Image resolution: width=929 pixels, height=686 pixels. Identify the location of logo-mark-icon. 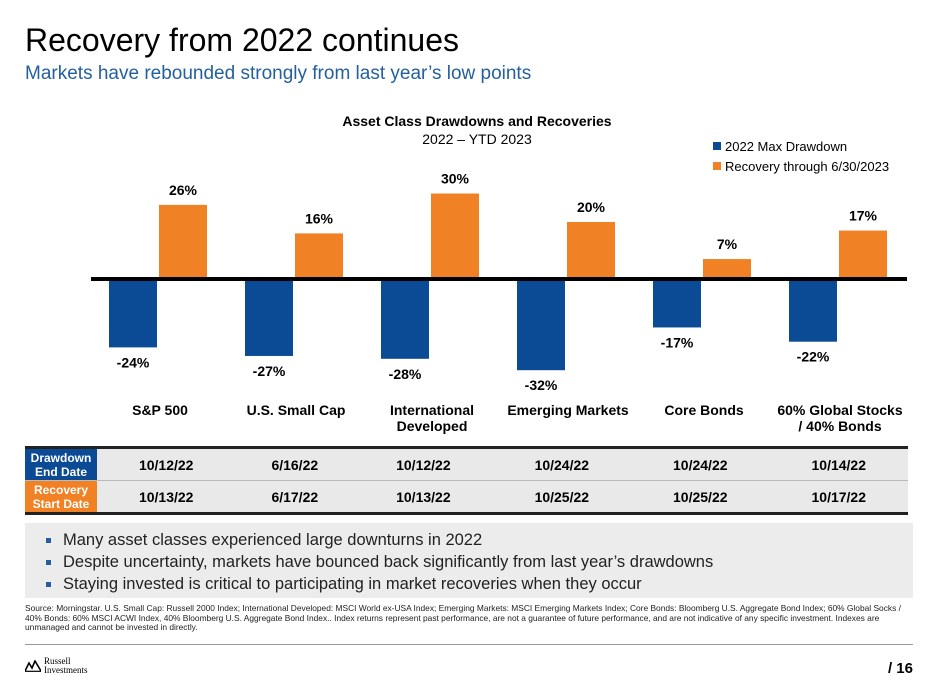
(33, 665).